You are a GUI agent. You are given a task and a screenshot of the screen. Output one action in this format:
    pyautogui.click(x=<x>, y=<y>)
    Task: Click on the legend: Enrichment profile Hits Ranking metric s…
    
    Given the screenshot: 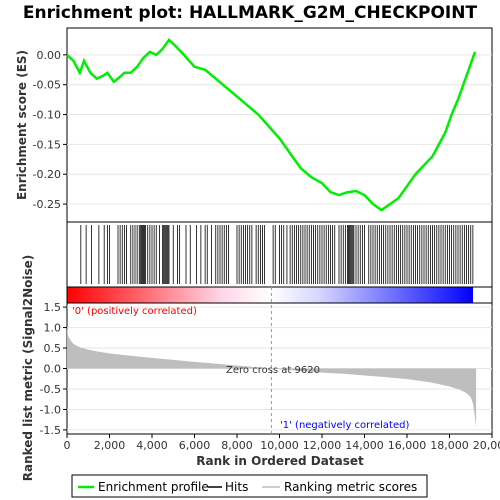 What is the action you would take?
    pyautogui.click(x=249, y=486)
    